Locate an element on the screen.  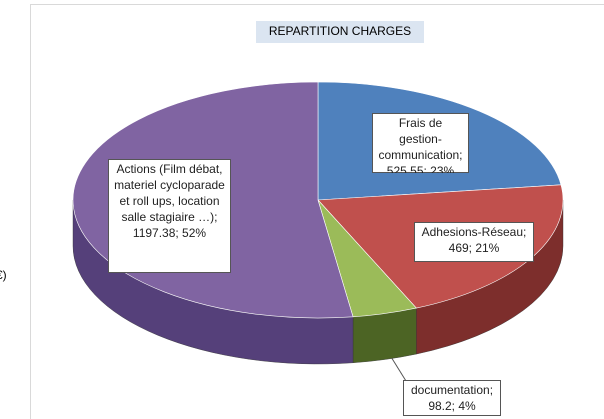
data-label: Adhesions-Réseau; 469; 21% is located at coordinates (474, 242).